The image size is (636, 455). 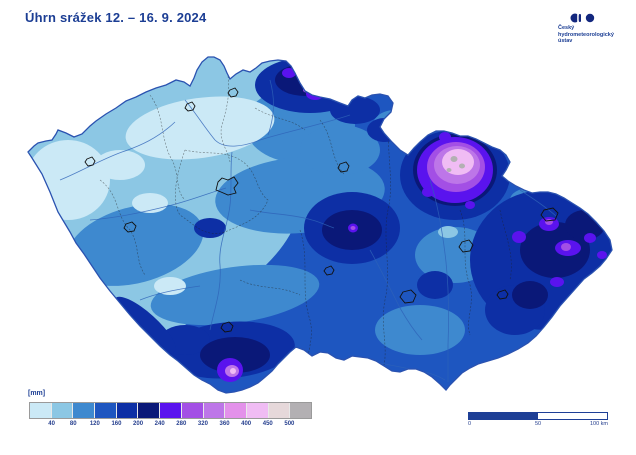 I want to click on legend-unit-label: [mm], so click(x=37, y=393).